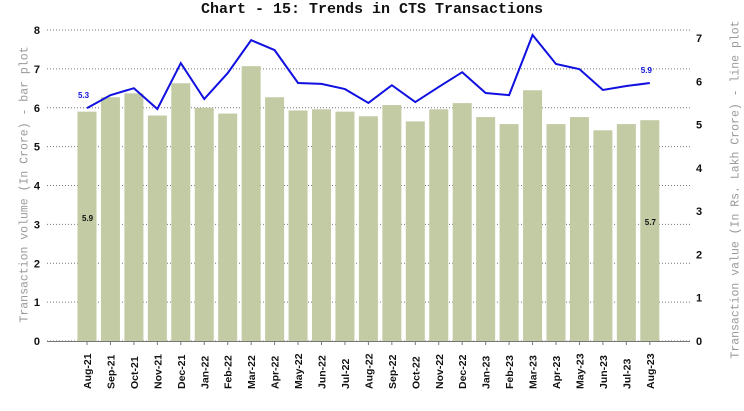  I want to click on y-right-tick: 4, so click(699, 169).